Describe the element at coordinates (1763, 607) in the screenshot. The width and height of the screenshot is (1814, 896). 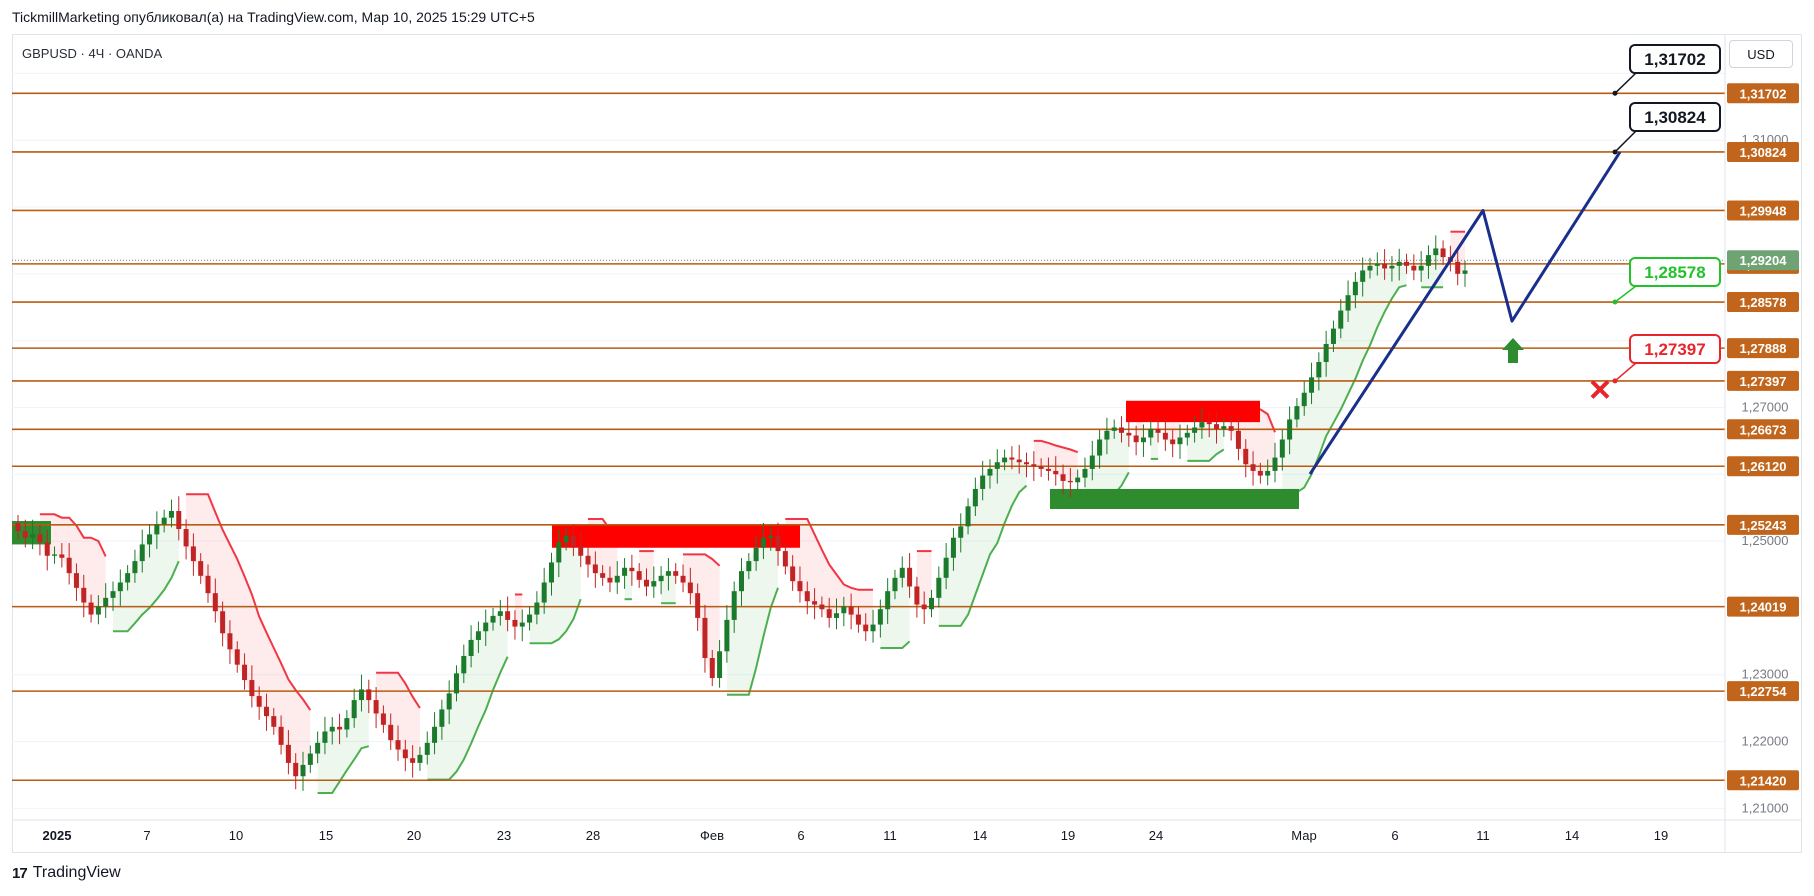
I see `level-badge-label: 1,24019` at that location.